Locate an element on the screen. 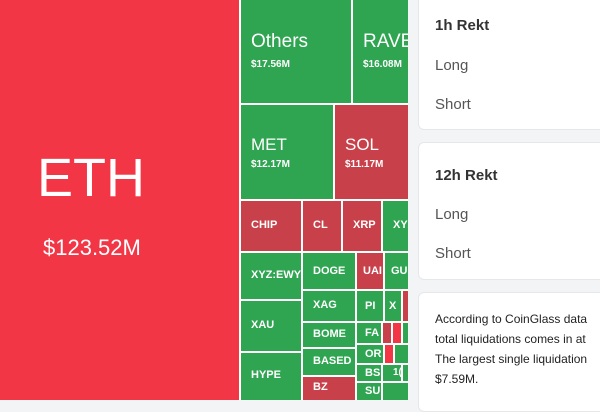 Image resolution: width=600 pixels, height=412 pixels. tile-eth-symbol: ETH is located at coordinates (91, 178).